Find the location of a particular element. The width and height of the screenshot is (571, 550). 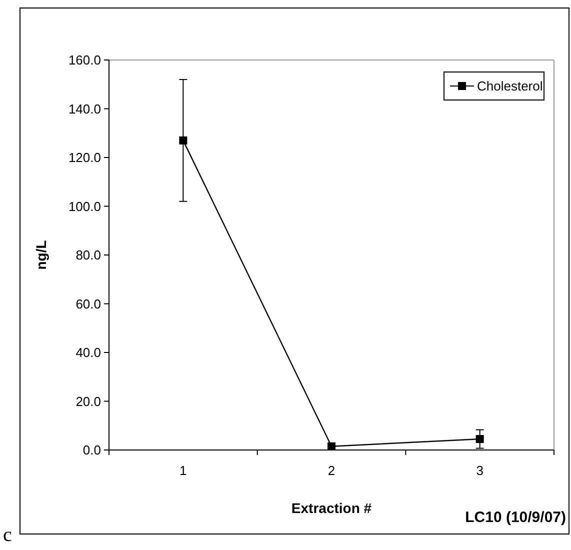

y-tick-label: 160.0 is located at coordinates (84, 60).